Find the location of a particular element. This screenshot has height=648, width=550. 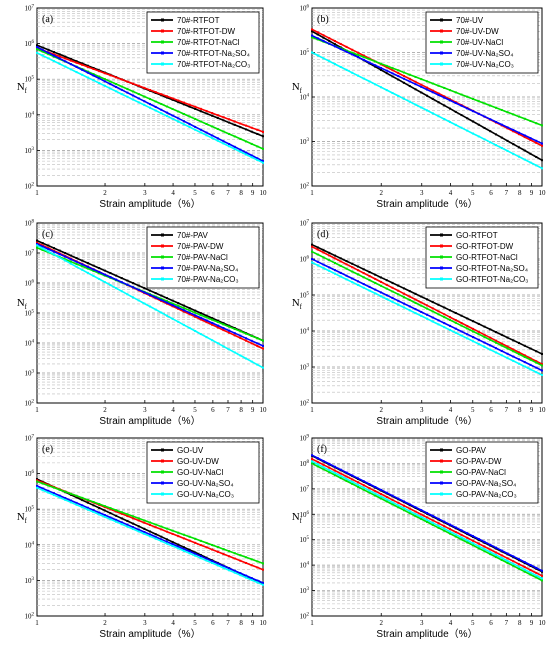

x-tick-label: 3 is located at coordinates (145, 410).